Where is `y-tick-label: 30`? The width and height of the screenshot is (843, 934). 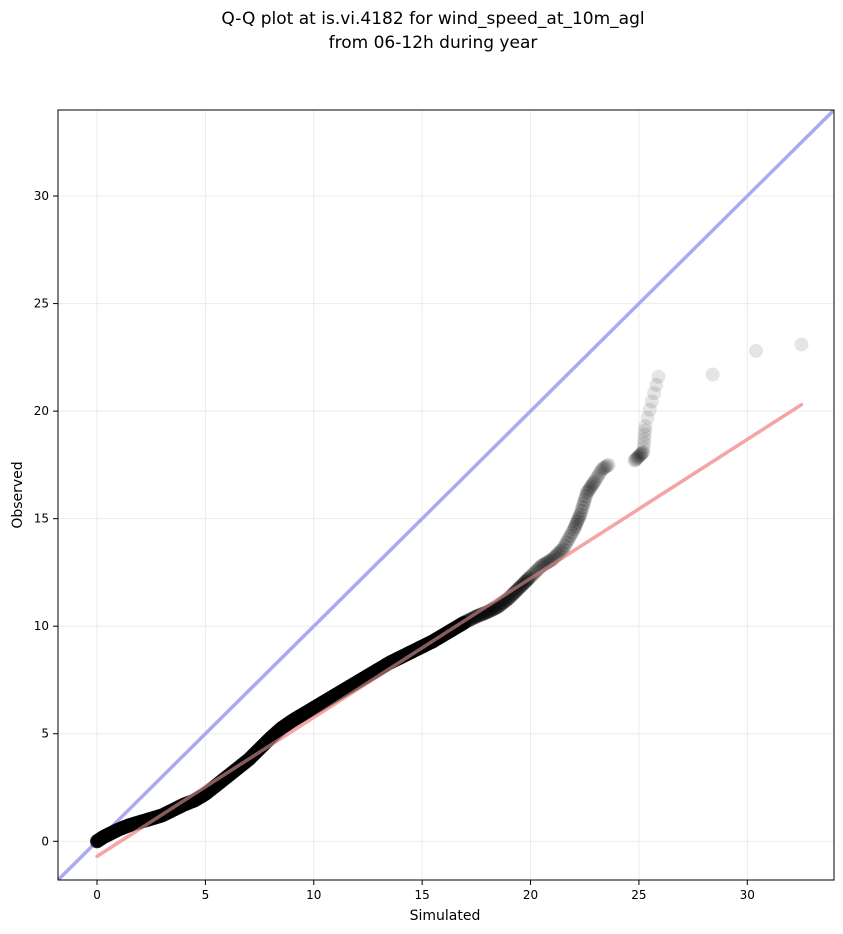 y-tick-label: 30 is located at coordinates (41, 196).